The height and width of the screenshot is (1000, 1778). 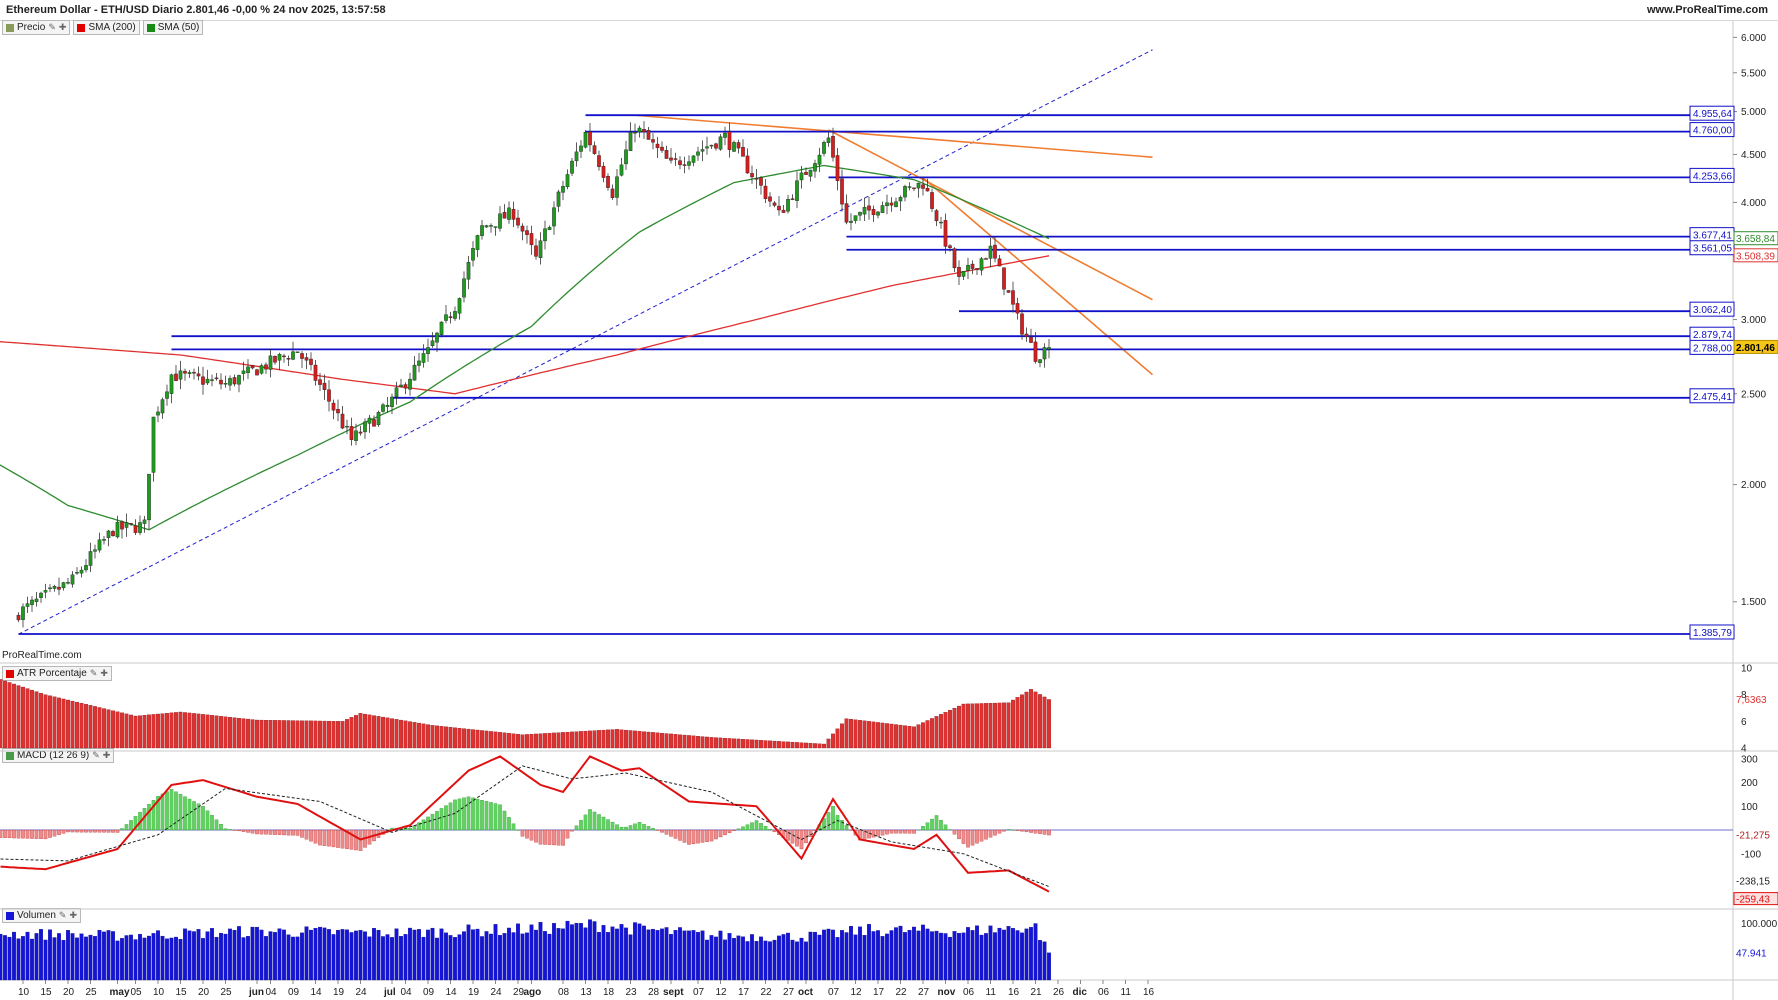 I want to click on brand-link: www.ProRealTime.com, so click(x=1707, y=10).